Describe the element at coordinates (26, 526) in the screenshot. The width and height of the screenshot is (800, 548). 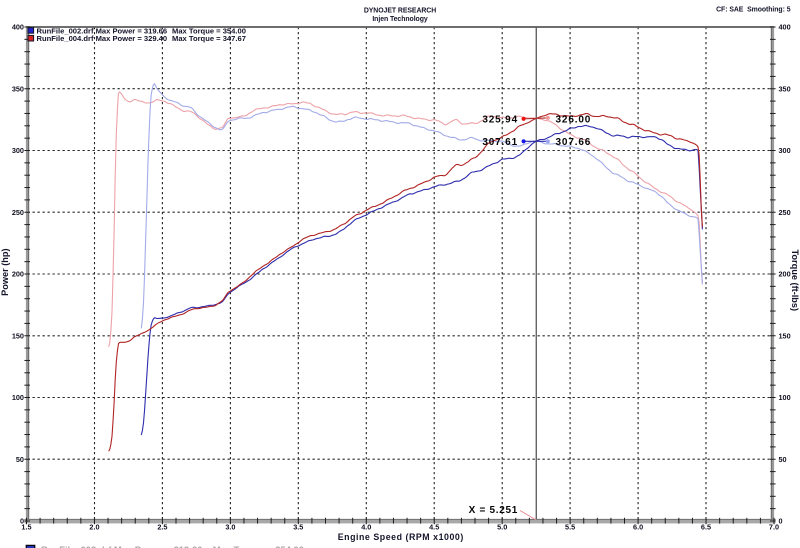
I see `svg-text: 1.5` at that location.